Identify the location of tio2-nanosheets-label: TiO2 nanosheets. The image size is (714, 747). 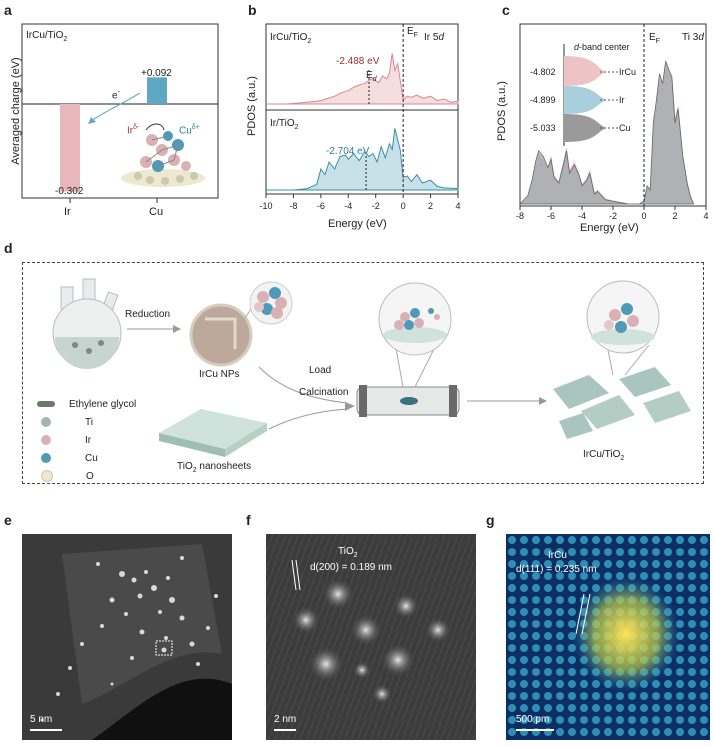
(214, 467).